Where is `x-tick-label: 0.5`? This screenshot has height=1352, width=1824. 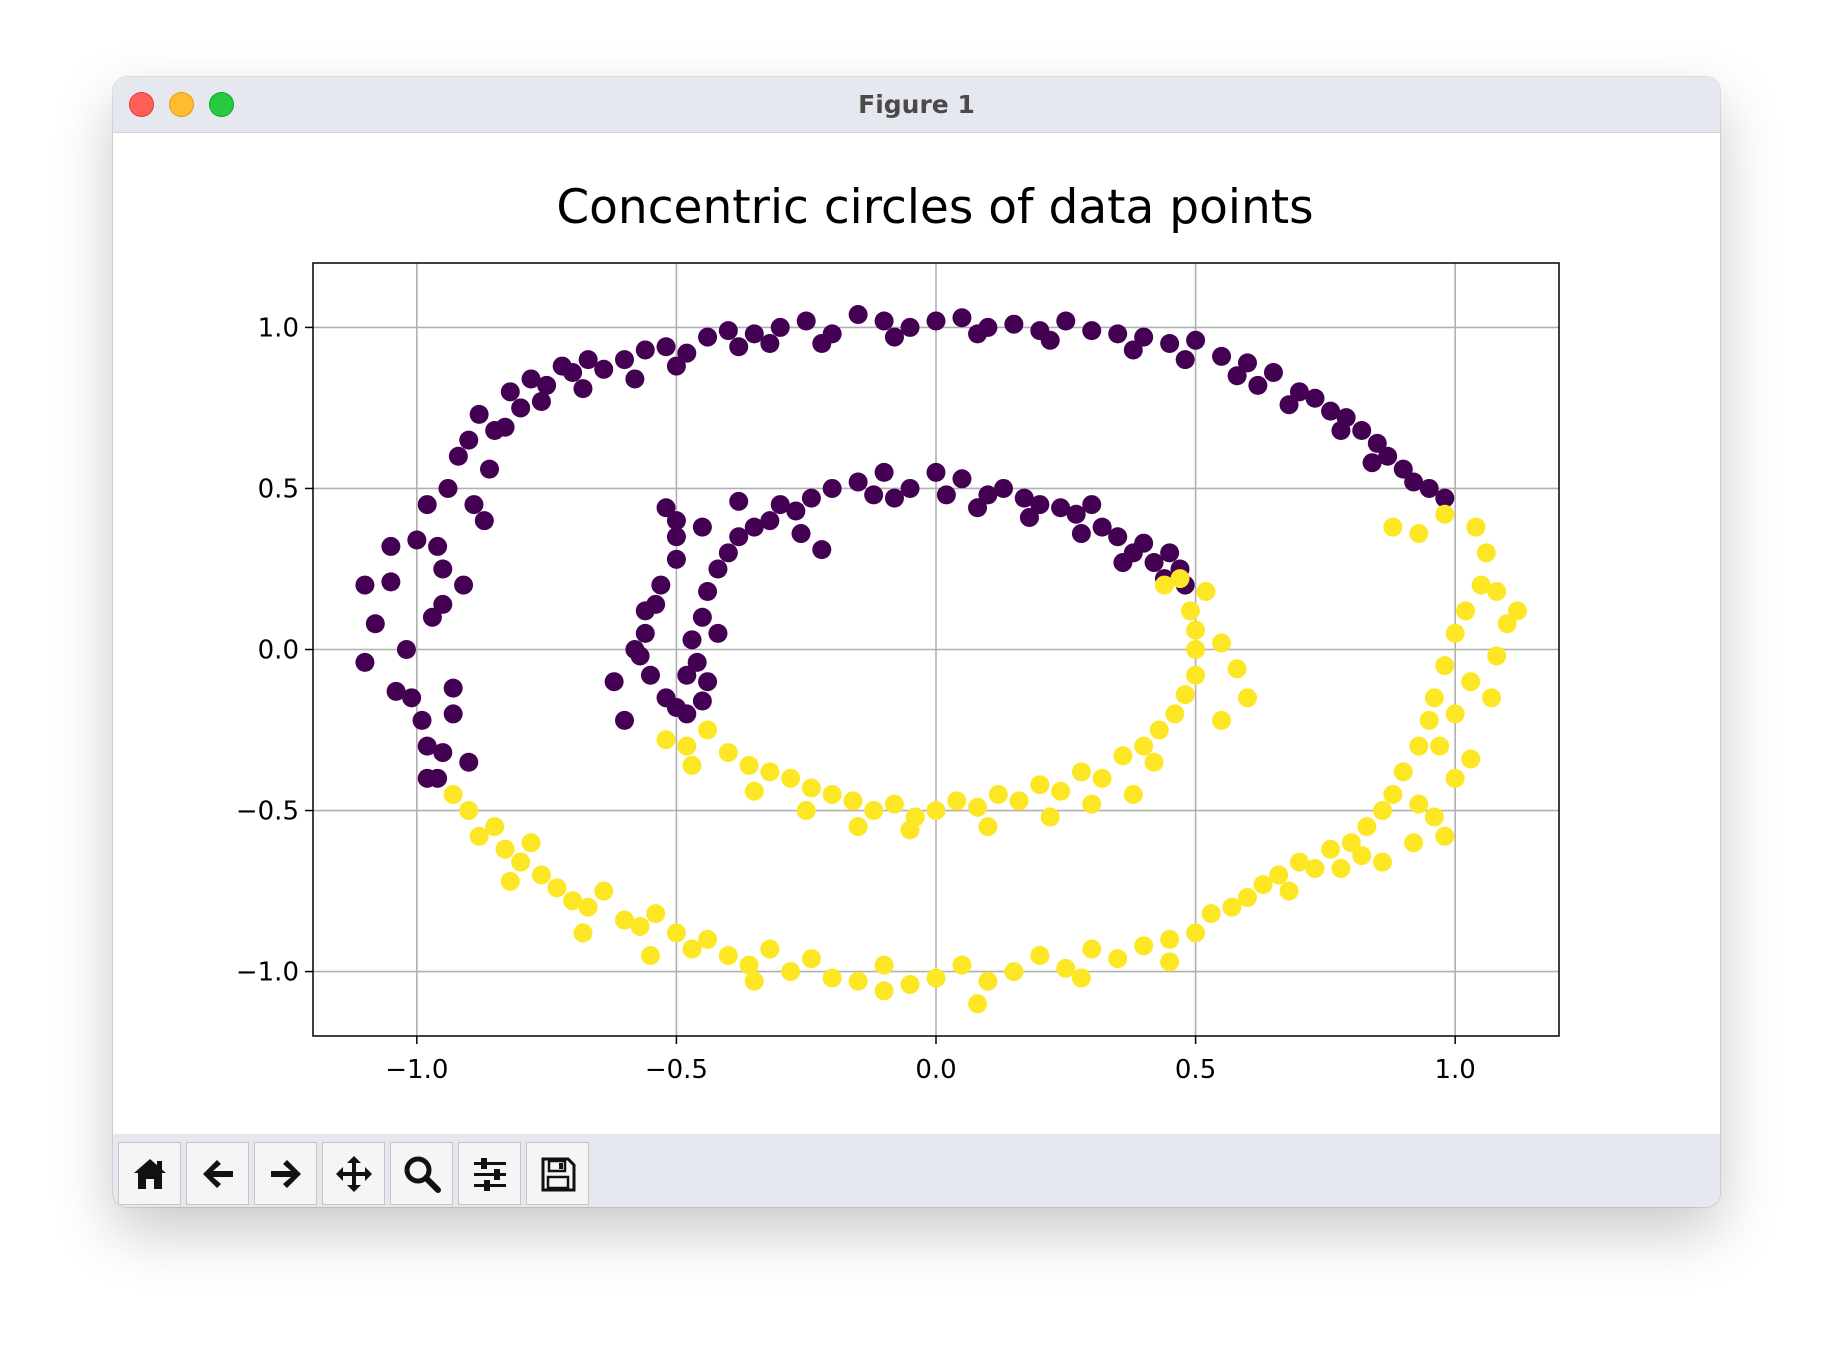 x-tick-label: 0.5 is located at coordinates (1195, 1070).